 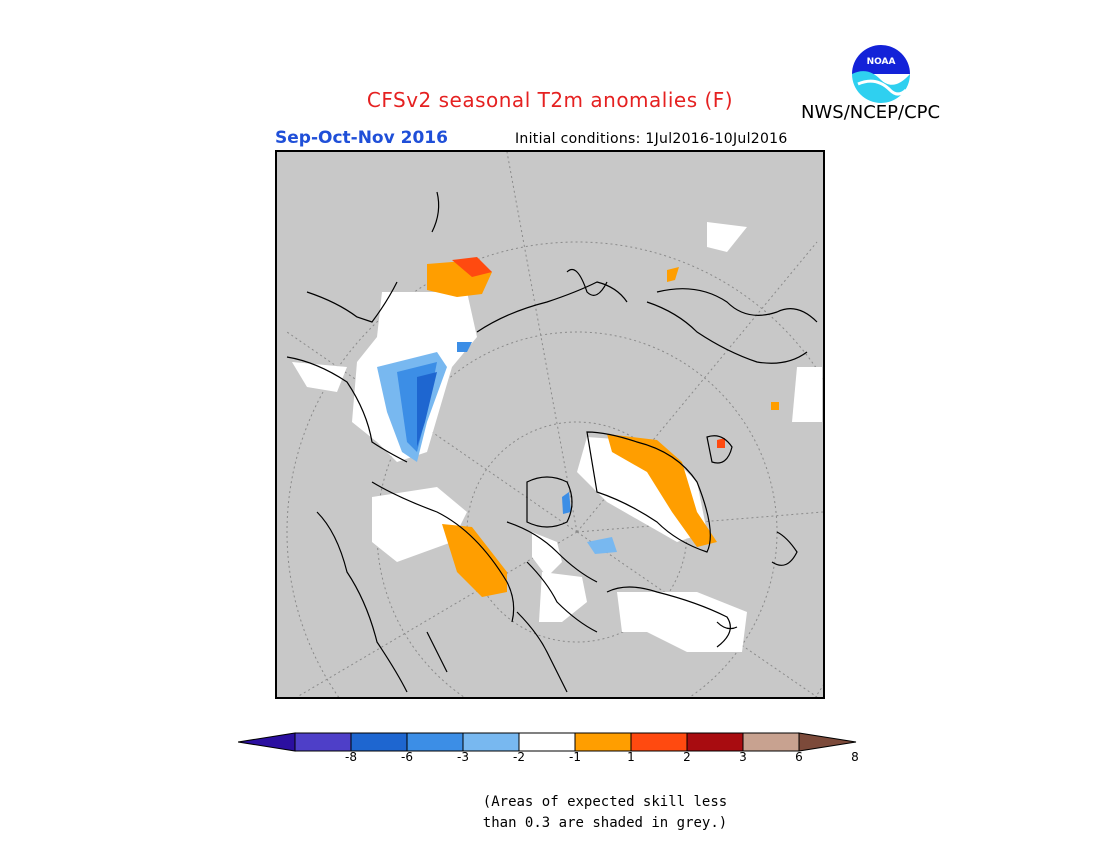 I want to click on legend-arrow-low, so click(x=267, y=742).